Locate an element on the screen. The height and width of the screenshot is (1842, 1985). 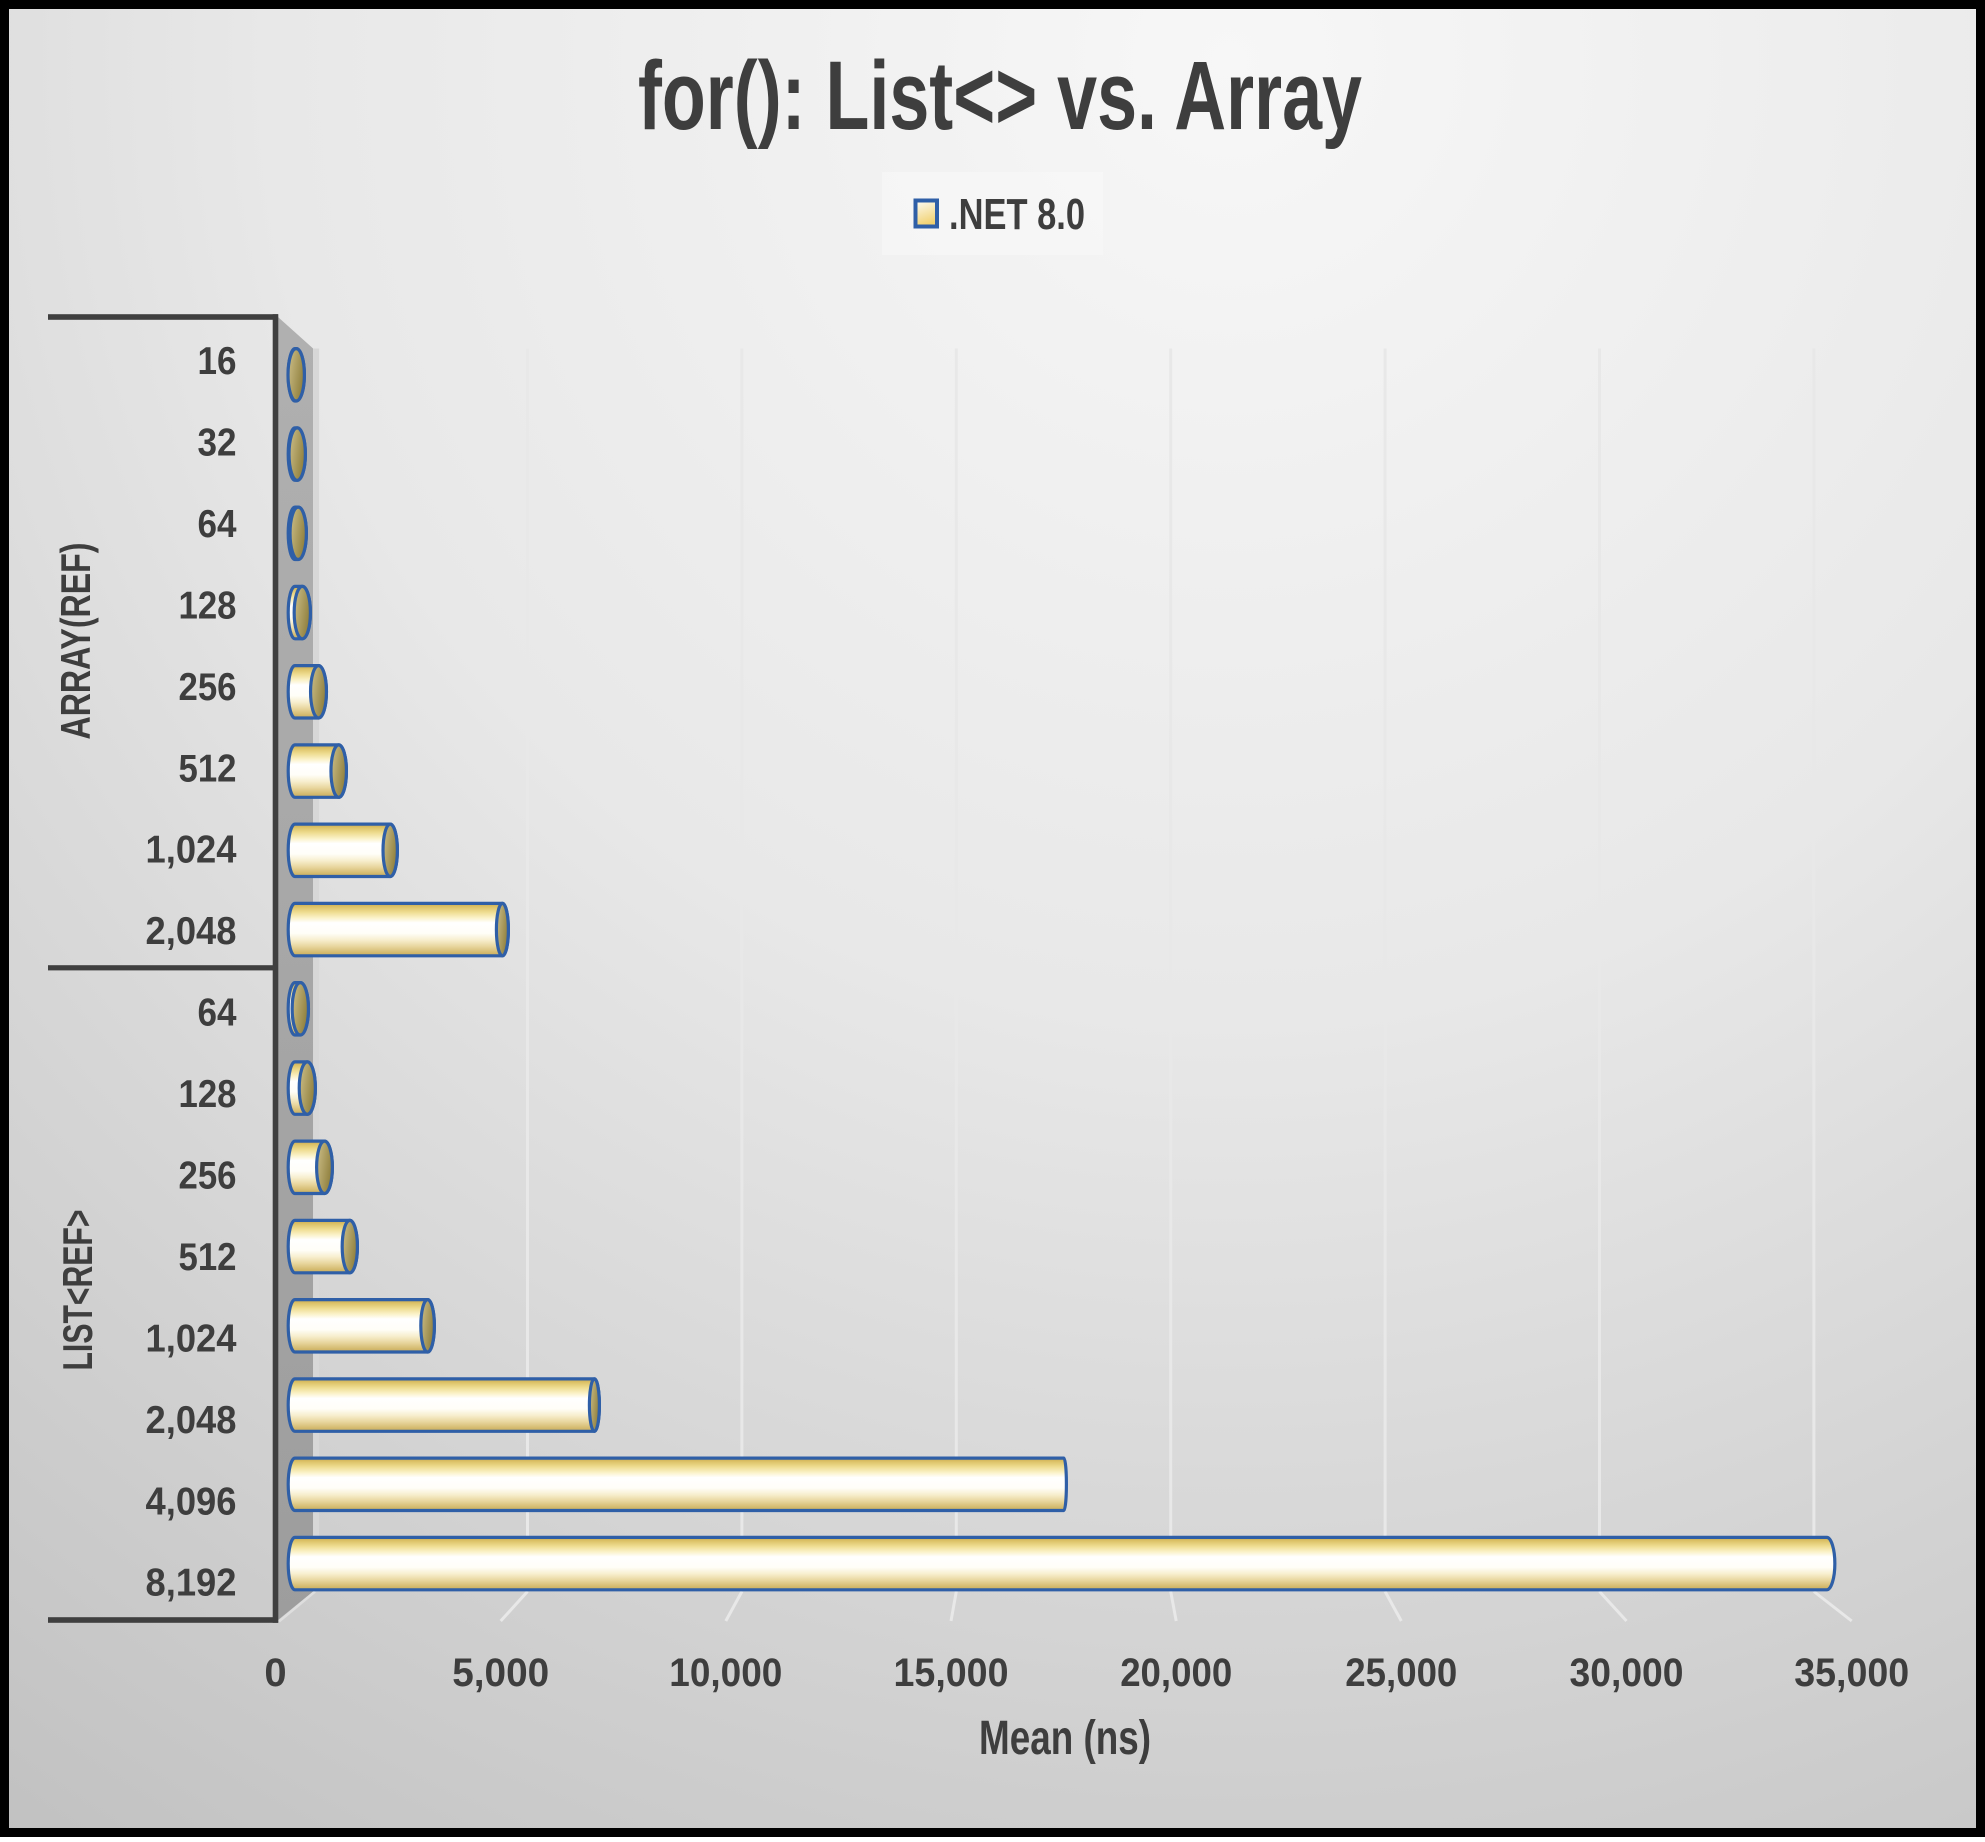
svg-text: 15,000 is located at coordinates (951, 1673).